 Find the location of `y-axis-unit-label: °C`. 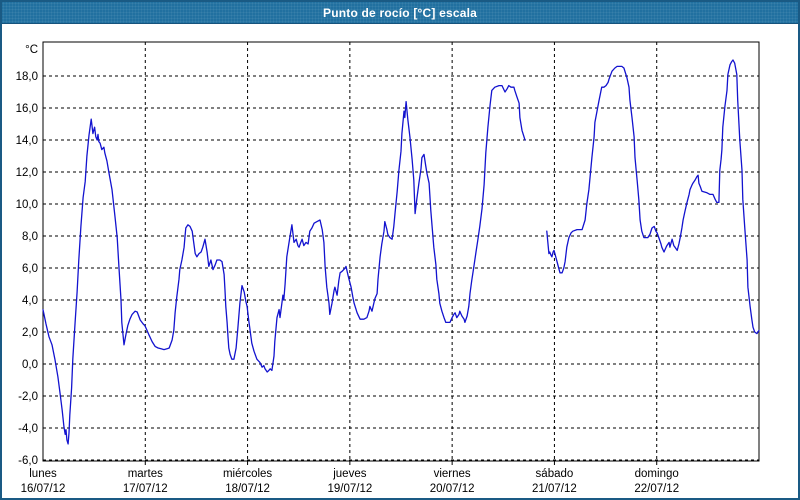

y-axis-unit-label: °C is located at coordinates (31, 50).